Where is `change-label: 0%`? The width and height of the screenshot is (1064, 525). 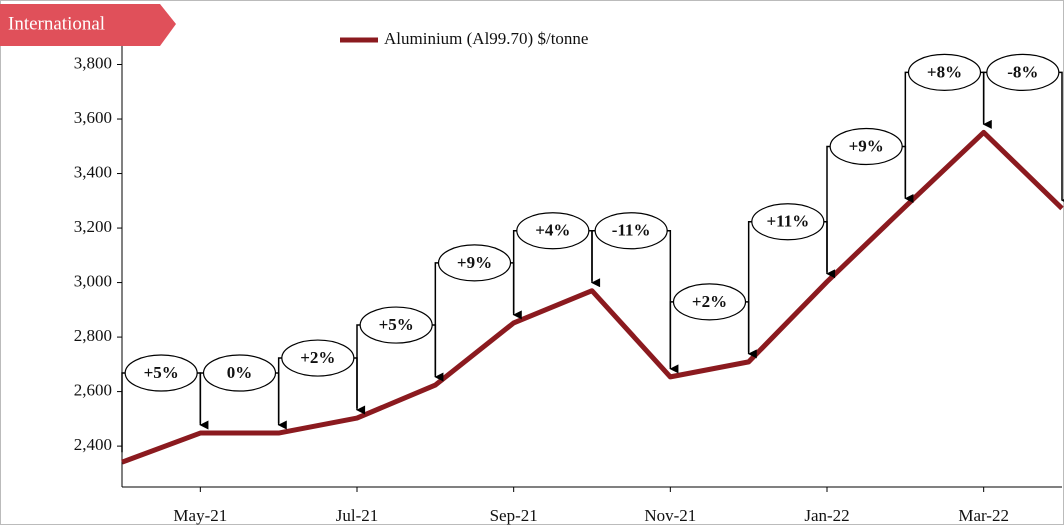
change-label: 0% is located at coordinates (240, 372).